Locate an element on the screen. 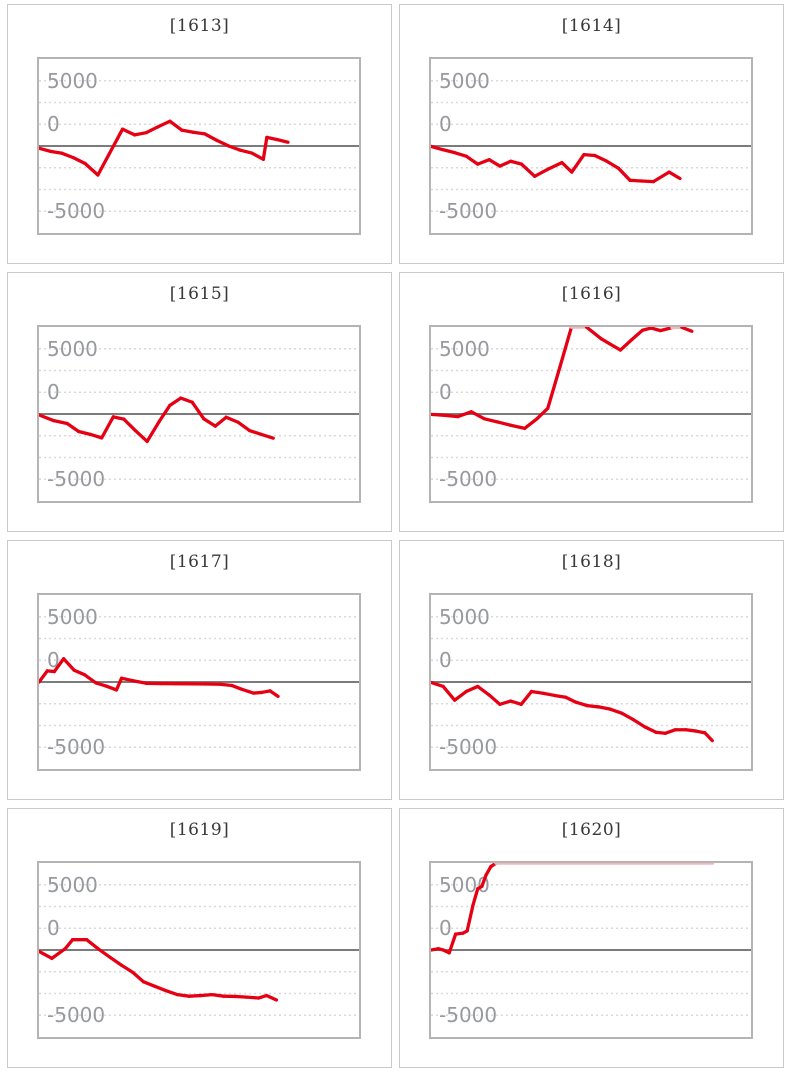  chart-title: [1620] is located at coordinates (591, 830).